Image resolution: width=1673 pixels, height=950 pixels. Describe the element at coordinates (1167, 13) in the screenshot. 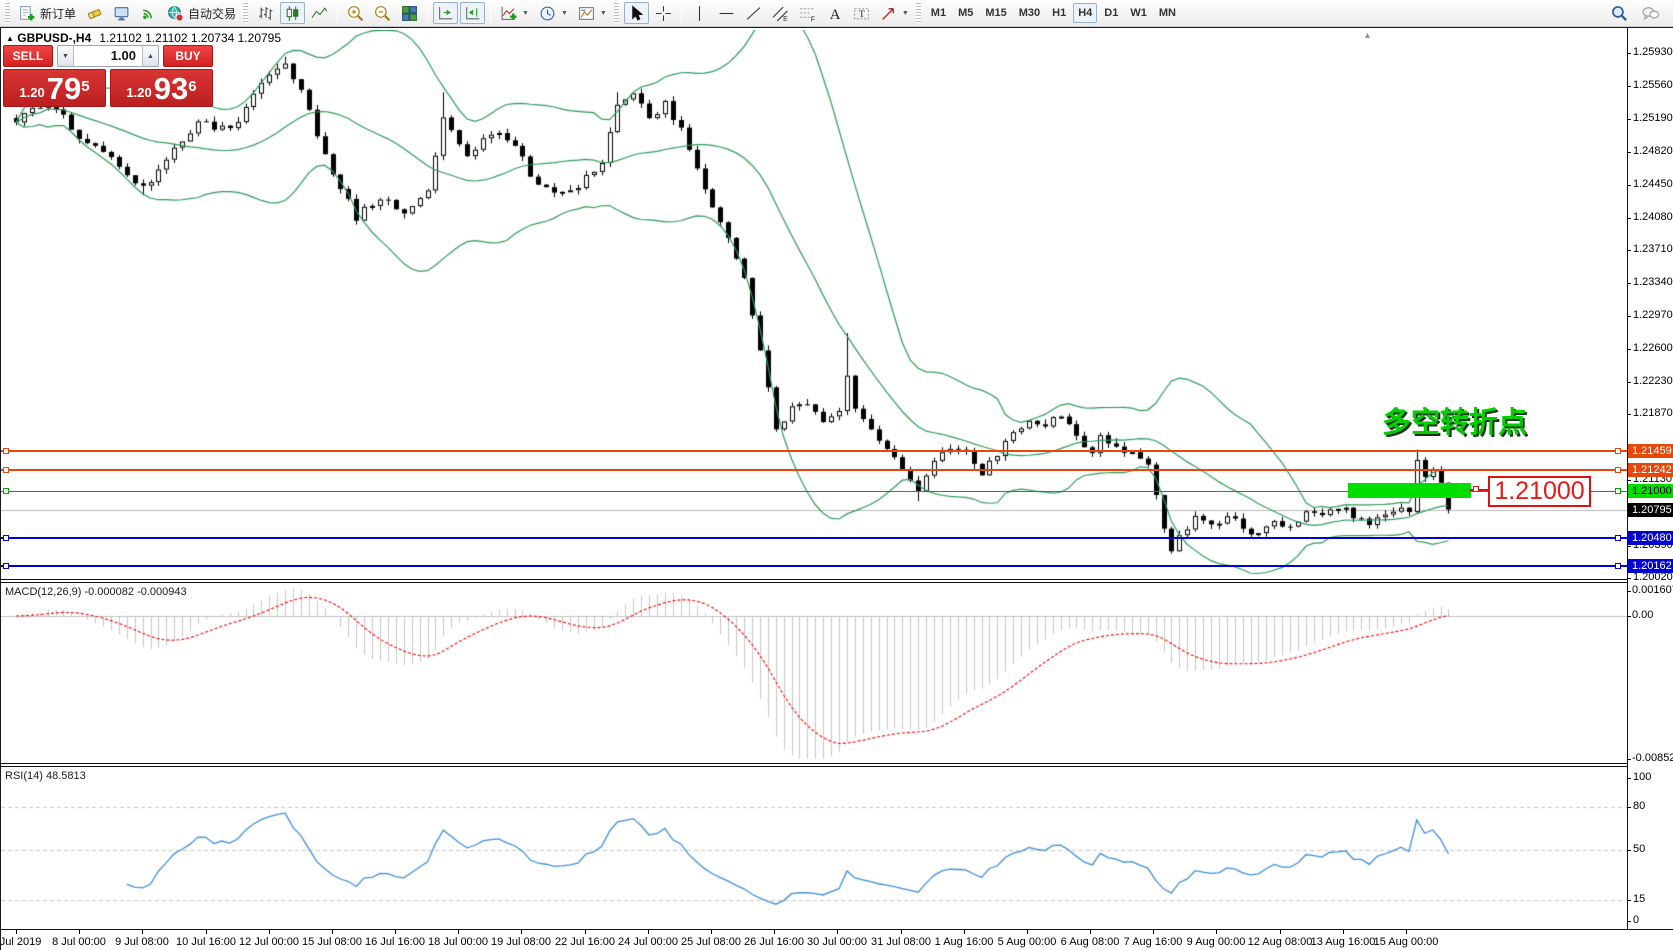

I see `timeframe-mn-button: MN` at that location.